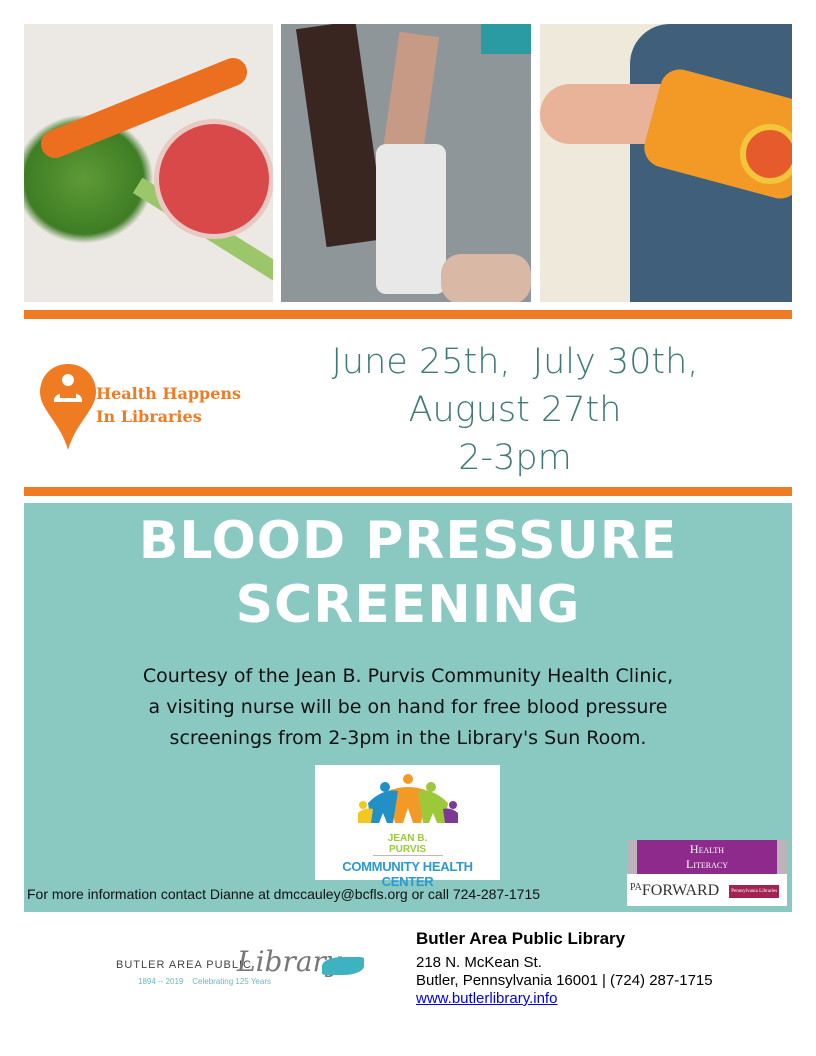  Describe the element at coordinates (666, 163) in the screenshot. I see `yoga-mat-photo` at that location.